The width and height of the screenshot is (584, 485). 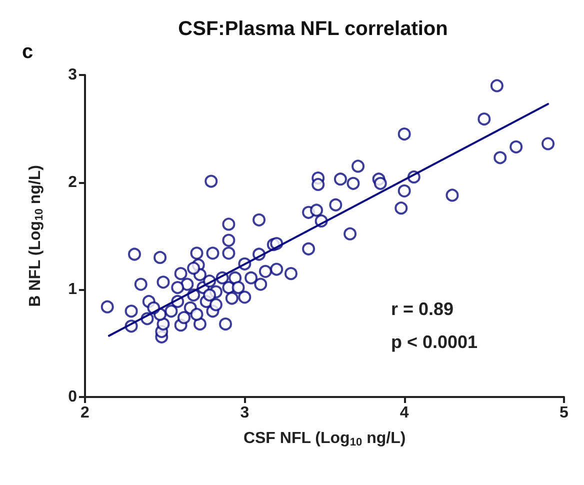 I want to click on y-tick-label: 2, so click(x=73, y=182).